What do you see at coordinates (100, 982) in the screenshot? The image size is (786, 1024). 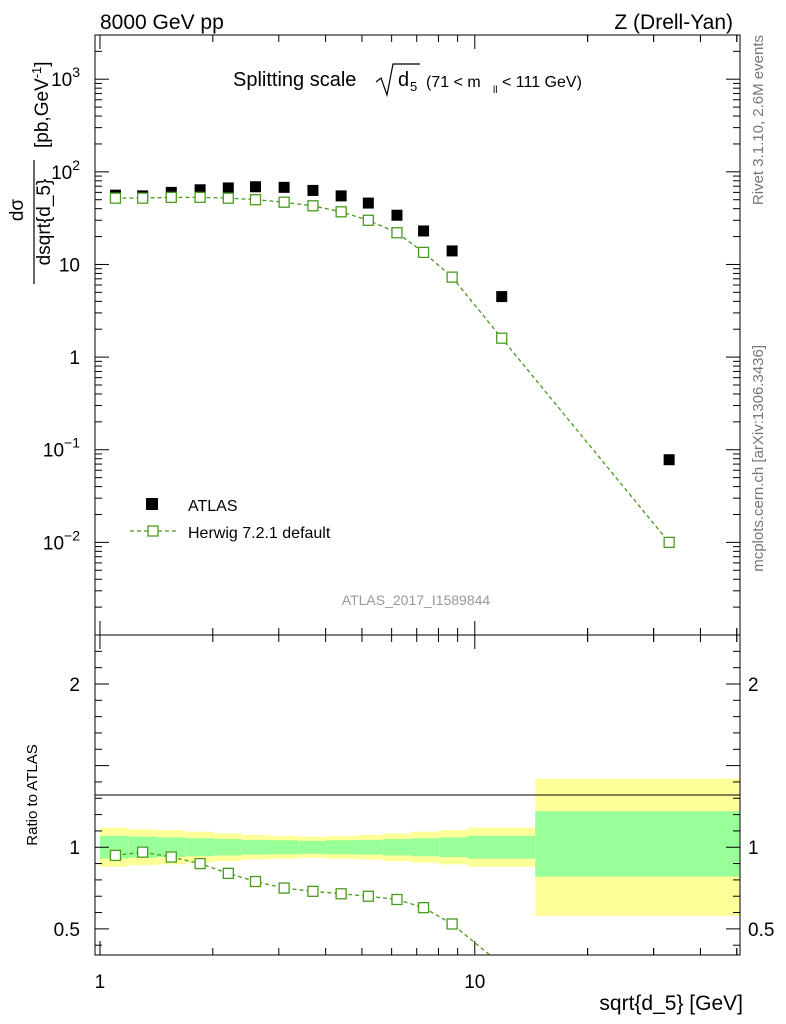 I see `x-tick-label: 1` at bounding box center [100, 982].